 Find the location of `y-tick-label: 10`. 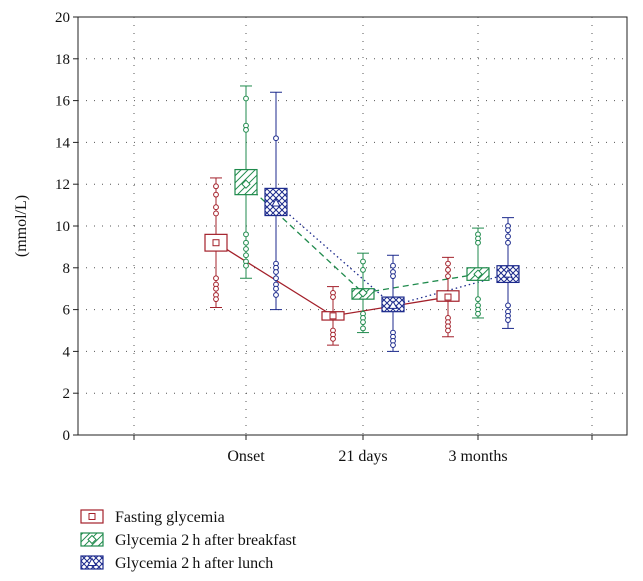

y-tick-label: 10 is located at coordinates (62, 227).